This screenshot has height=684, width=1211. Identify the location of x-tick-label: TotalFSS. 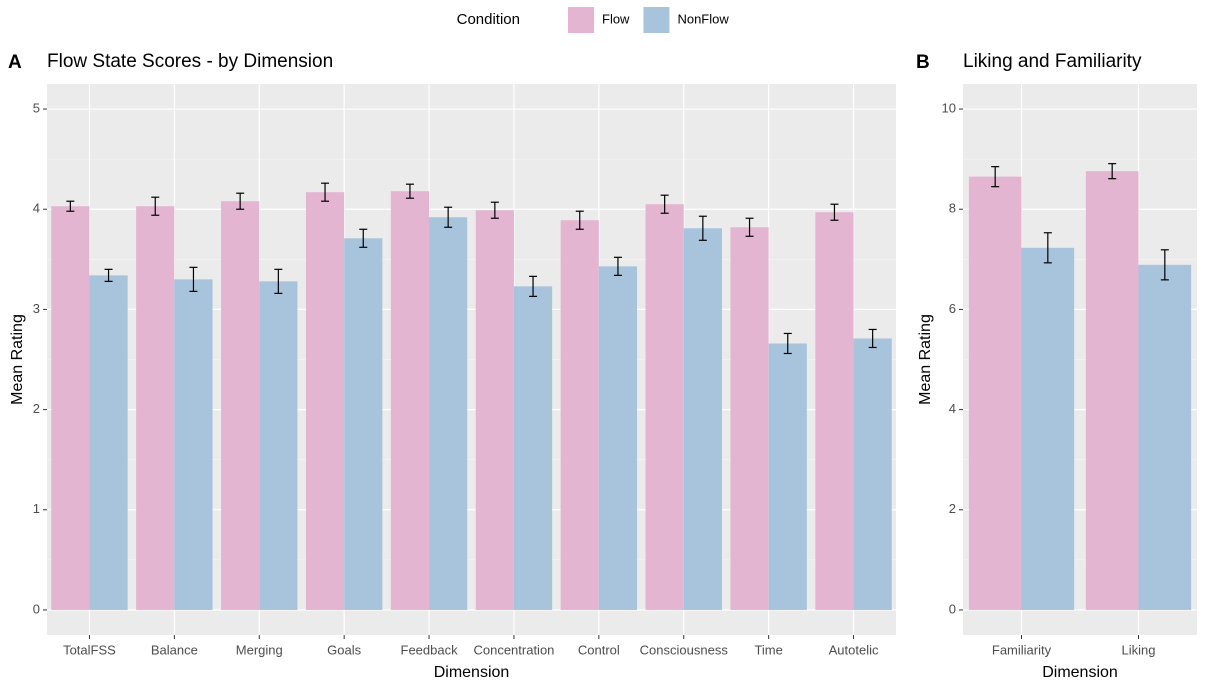
(89, 649).